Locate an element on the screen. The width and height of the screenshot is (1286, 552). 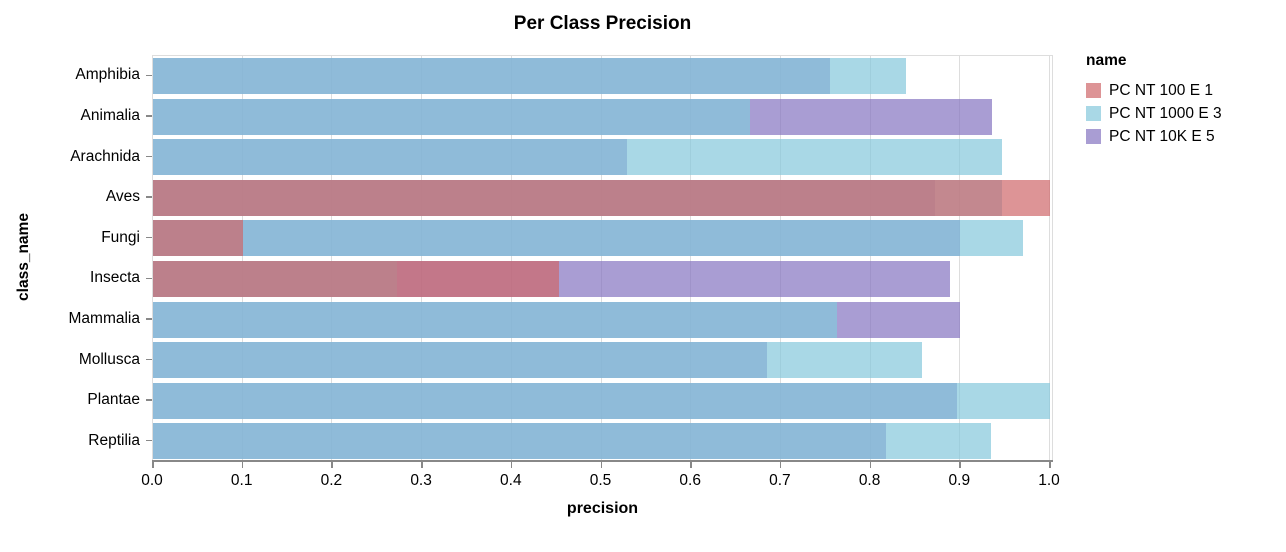
bar-row-mammalia is located at coordinates (602, 319).